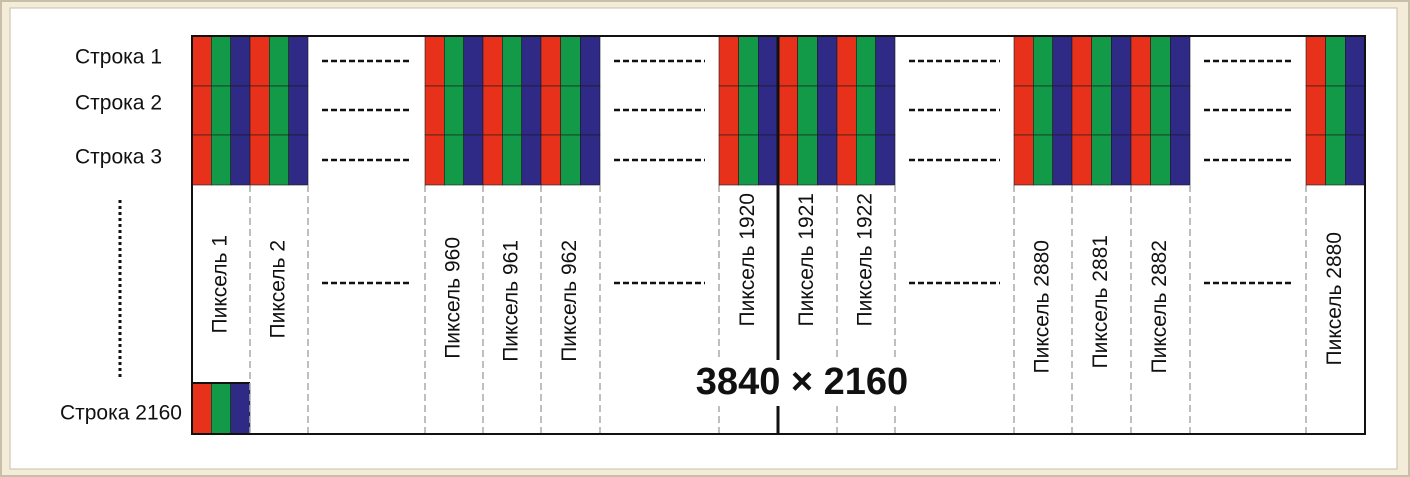 The height and width of the screenshot is (477, 1410). I want to click on pixel-label: Пиксель 2880, so click(1042, 306).